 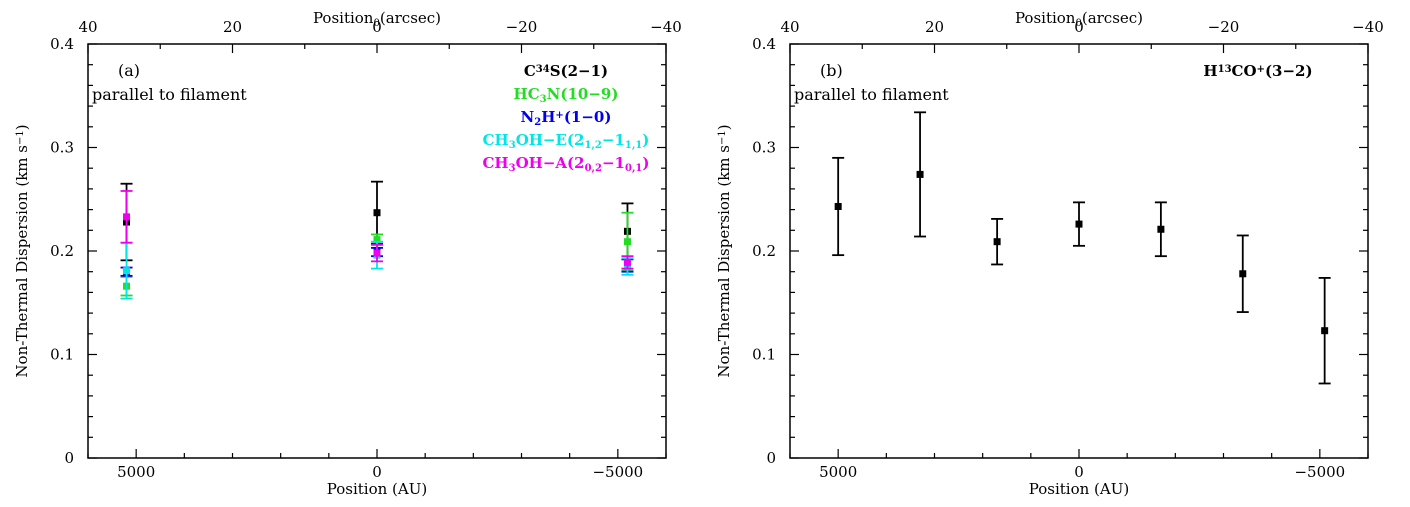 I want to click on legend-entry: H13CO+(3−2), so click(x=1257, y=71).